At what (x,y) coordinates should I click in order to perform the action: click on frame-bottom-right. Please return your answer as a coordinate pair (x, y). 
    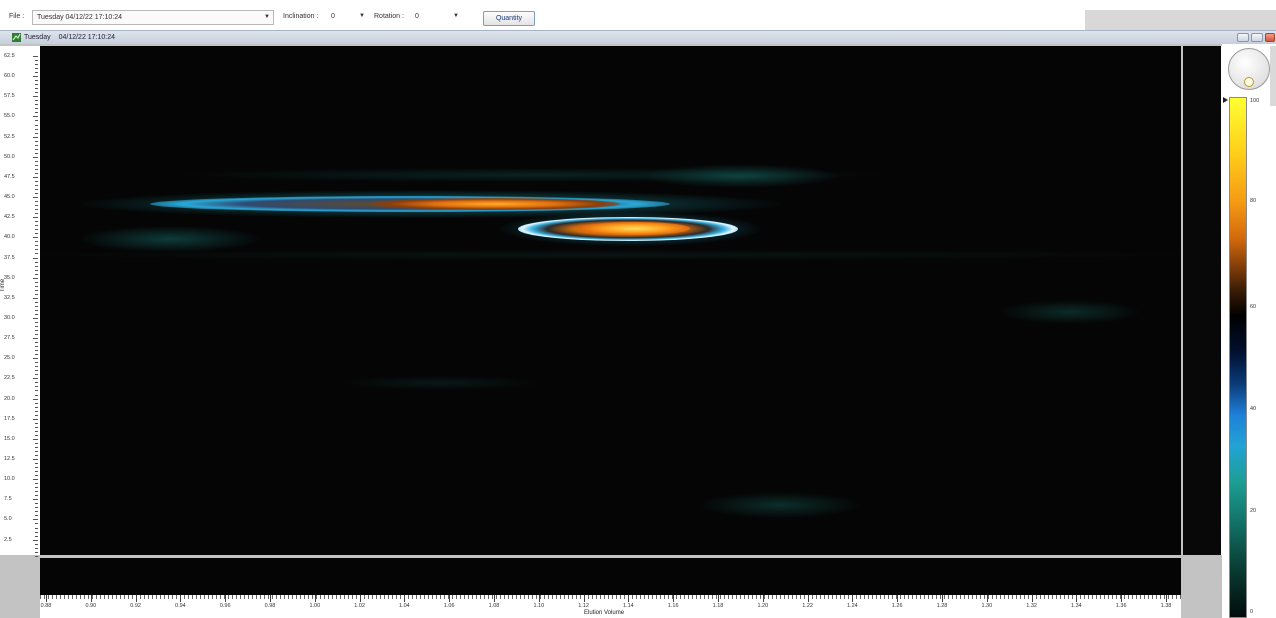
    Looking at the image, I should click on (1201, 588).